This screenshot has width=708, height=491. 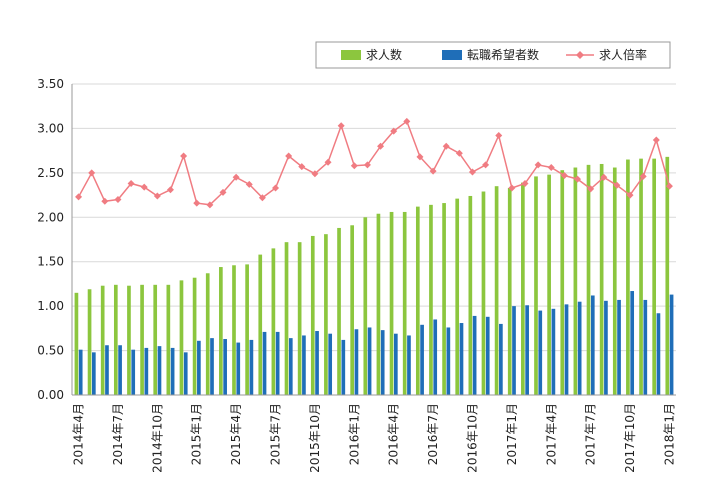 What do you see at coordinates (669, 434) in the screenshot?
I see `x-tick-label: 2018年1月` at bounding box center [669, 434].